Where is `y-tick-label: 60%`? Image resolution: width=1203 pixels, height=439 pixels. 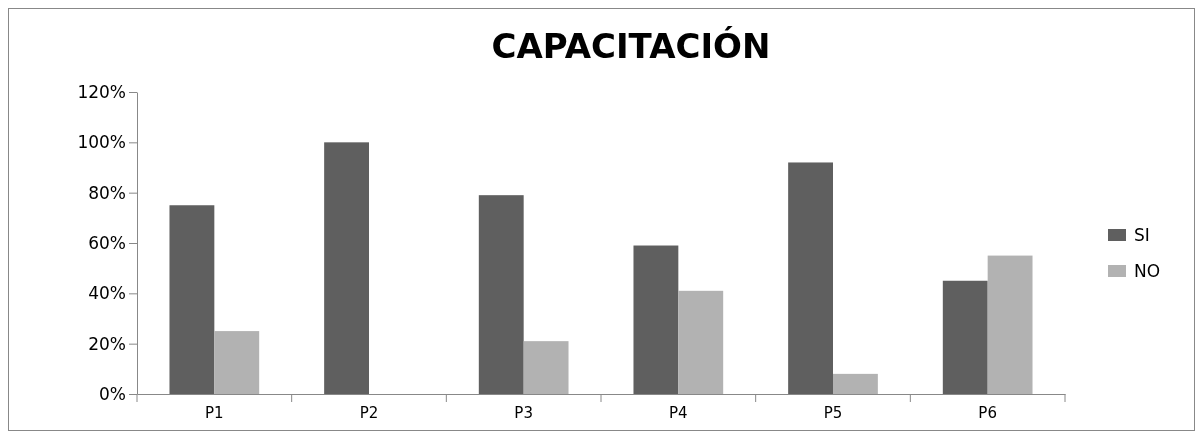
y-tick-label: 60% is located at coordinates (107, 242).